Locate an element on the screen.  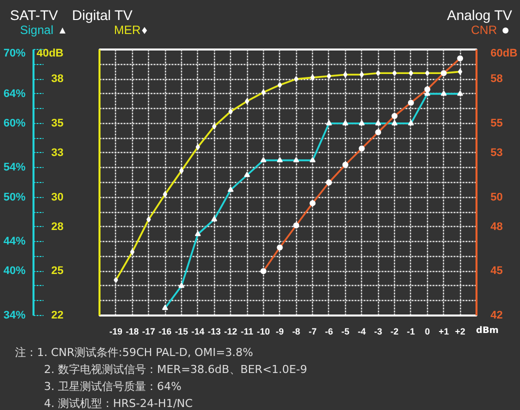
y2-tick-label: 53 is located at coordinates (496, 152).